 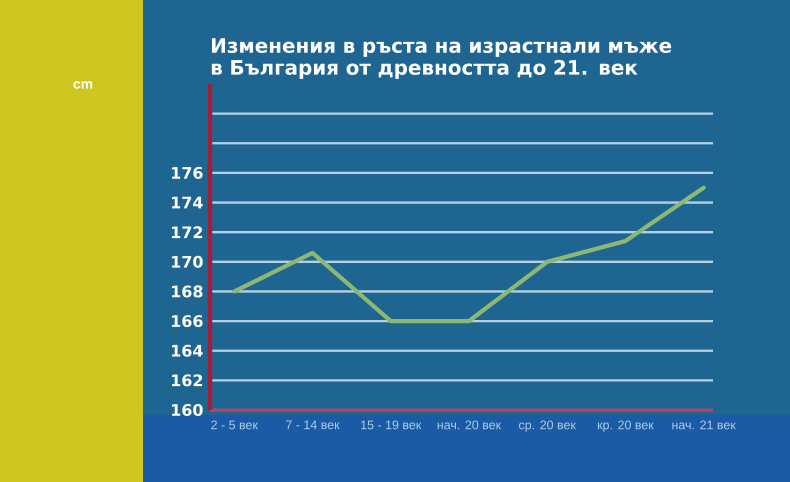 I want to click on y-tick-label: 160, so click(x=187, y=410).